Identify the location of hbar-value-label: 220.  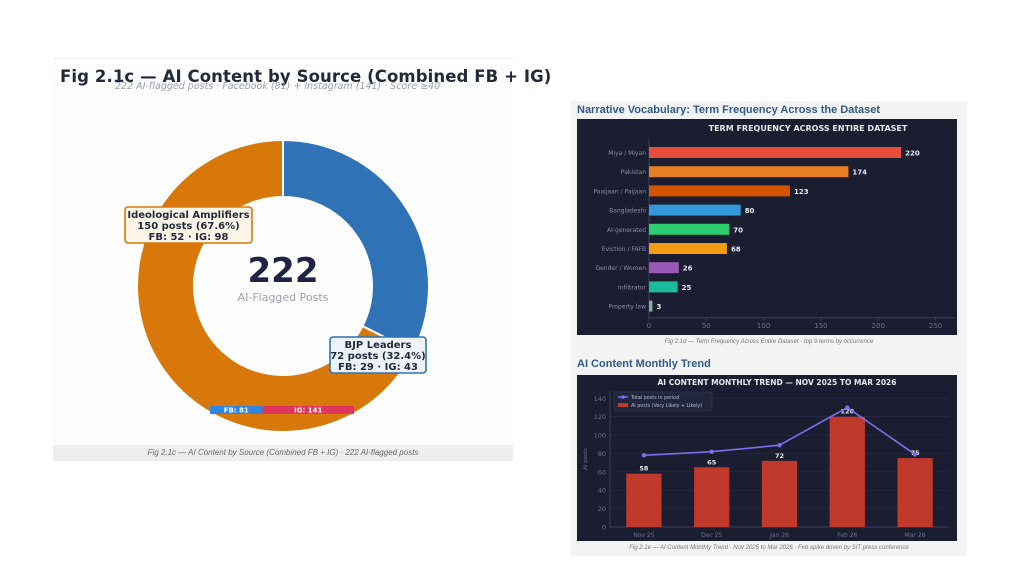
(912, 154).